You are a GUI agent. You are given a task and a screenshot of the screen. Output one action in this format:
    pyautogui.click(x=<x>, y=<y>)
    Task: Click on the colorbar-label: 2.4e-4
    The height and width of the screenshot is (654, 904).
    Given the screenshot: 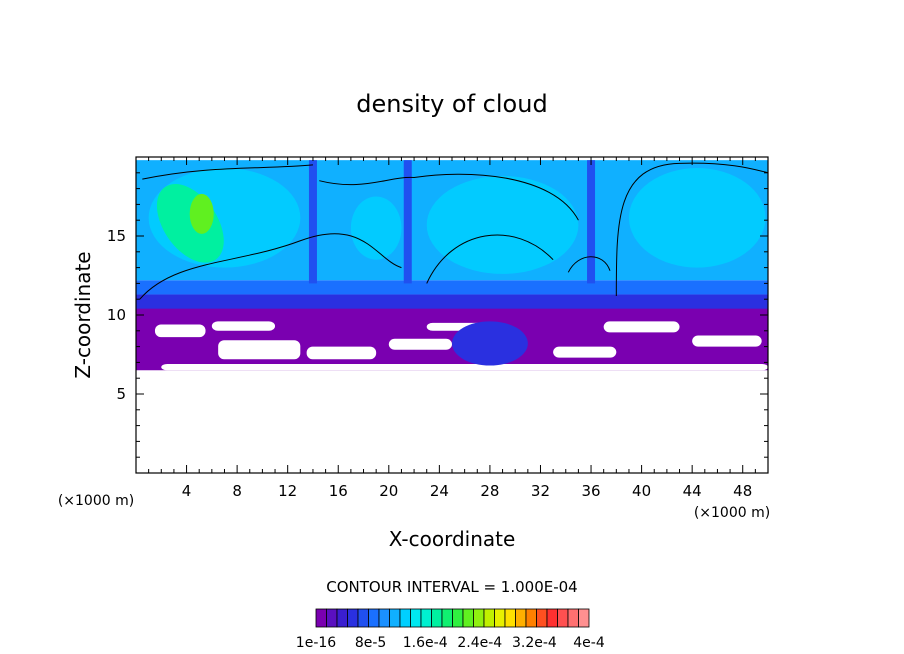 What is the action you would take?
    pyautogui.click(x=479, y=643)
    